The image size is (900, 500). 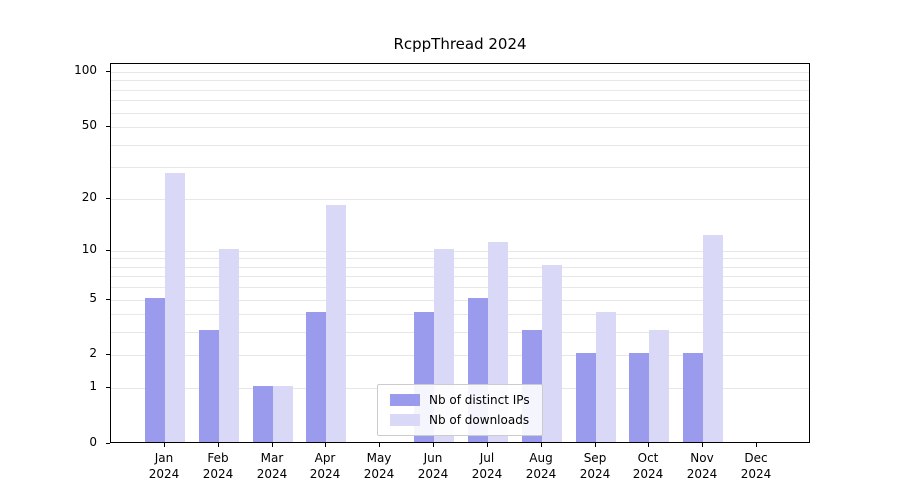 I want to click on y-axis-tick-label: 20, so click(x=89, y=197).